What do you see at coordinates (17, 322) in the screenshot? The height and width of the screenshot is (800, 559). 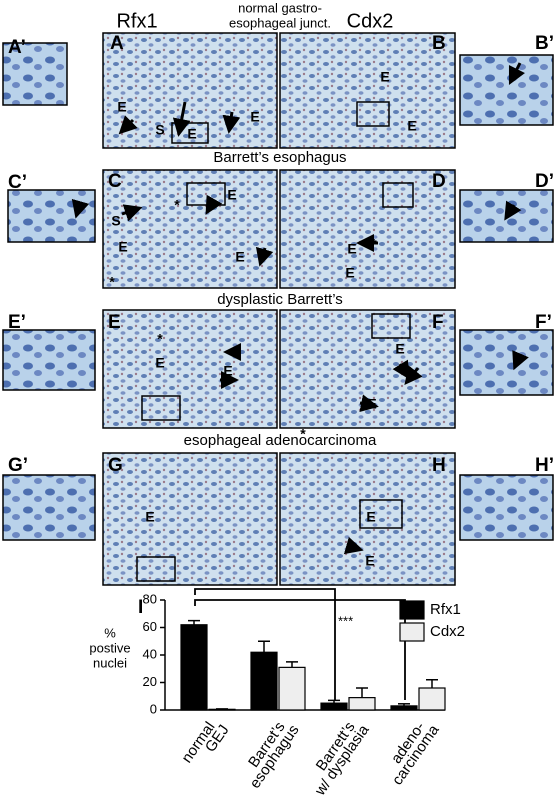 I see `panel-label: E’` at bounding box center [17, 322].